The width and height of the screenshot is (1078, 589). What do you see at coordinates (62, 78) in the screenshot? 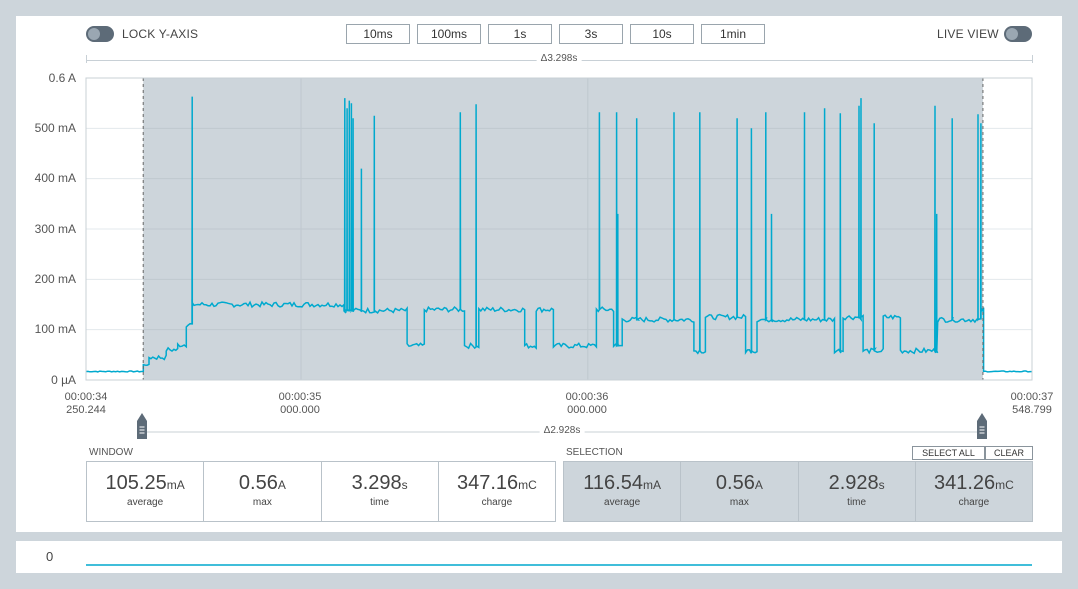
I see `y-tick-label: 0.6 A` at bounding box center [62, 78].